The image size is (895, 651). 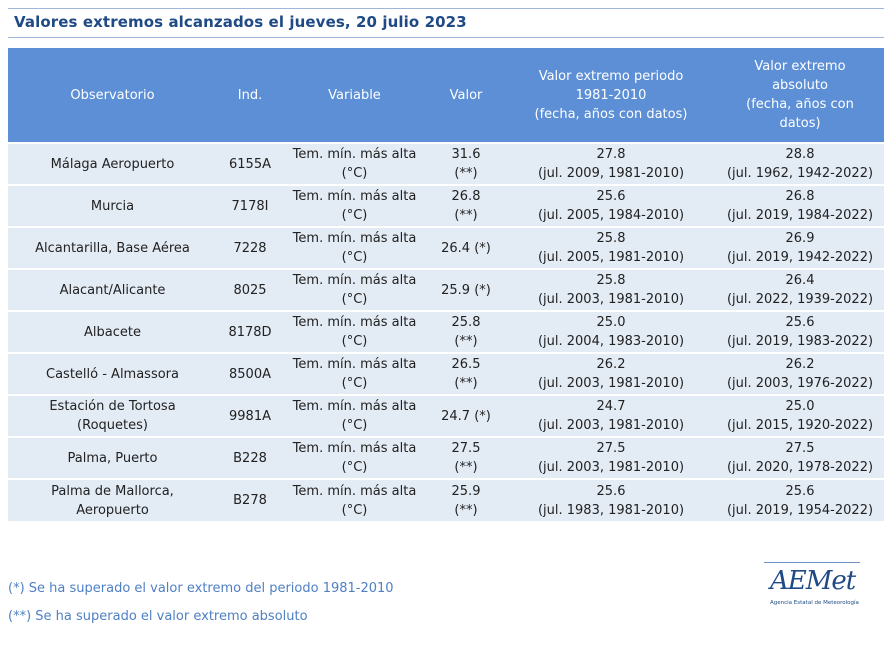 What do you see at coordinates (250, 247) in the screenshot?
I see `cell-ind: 7228` at bounding box center [250, 247].